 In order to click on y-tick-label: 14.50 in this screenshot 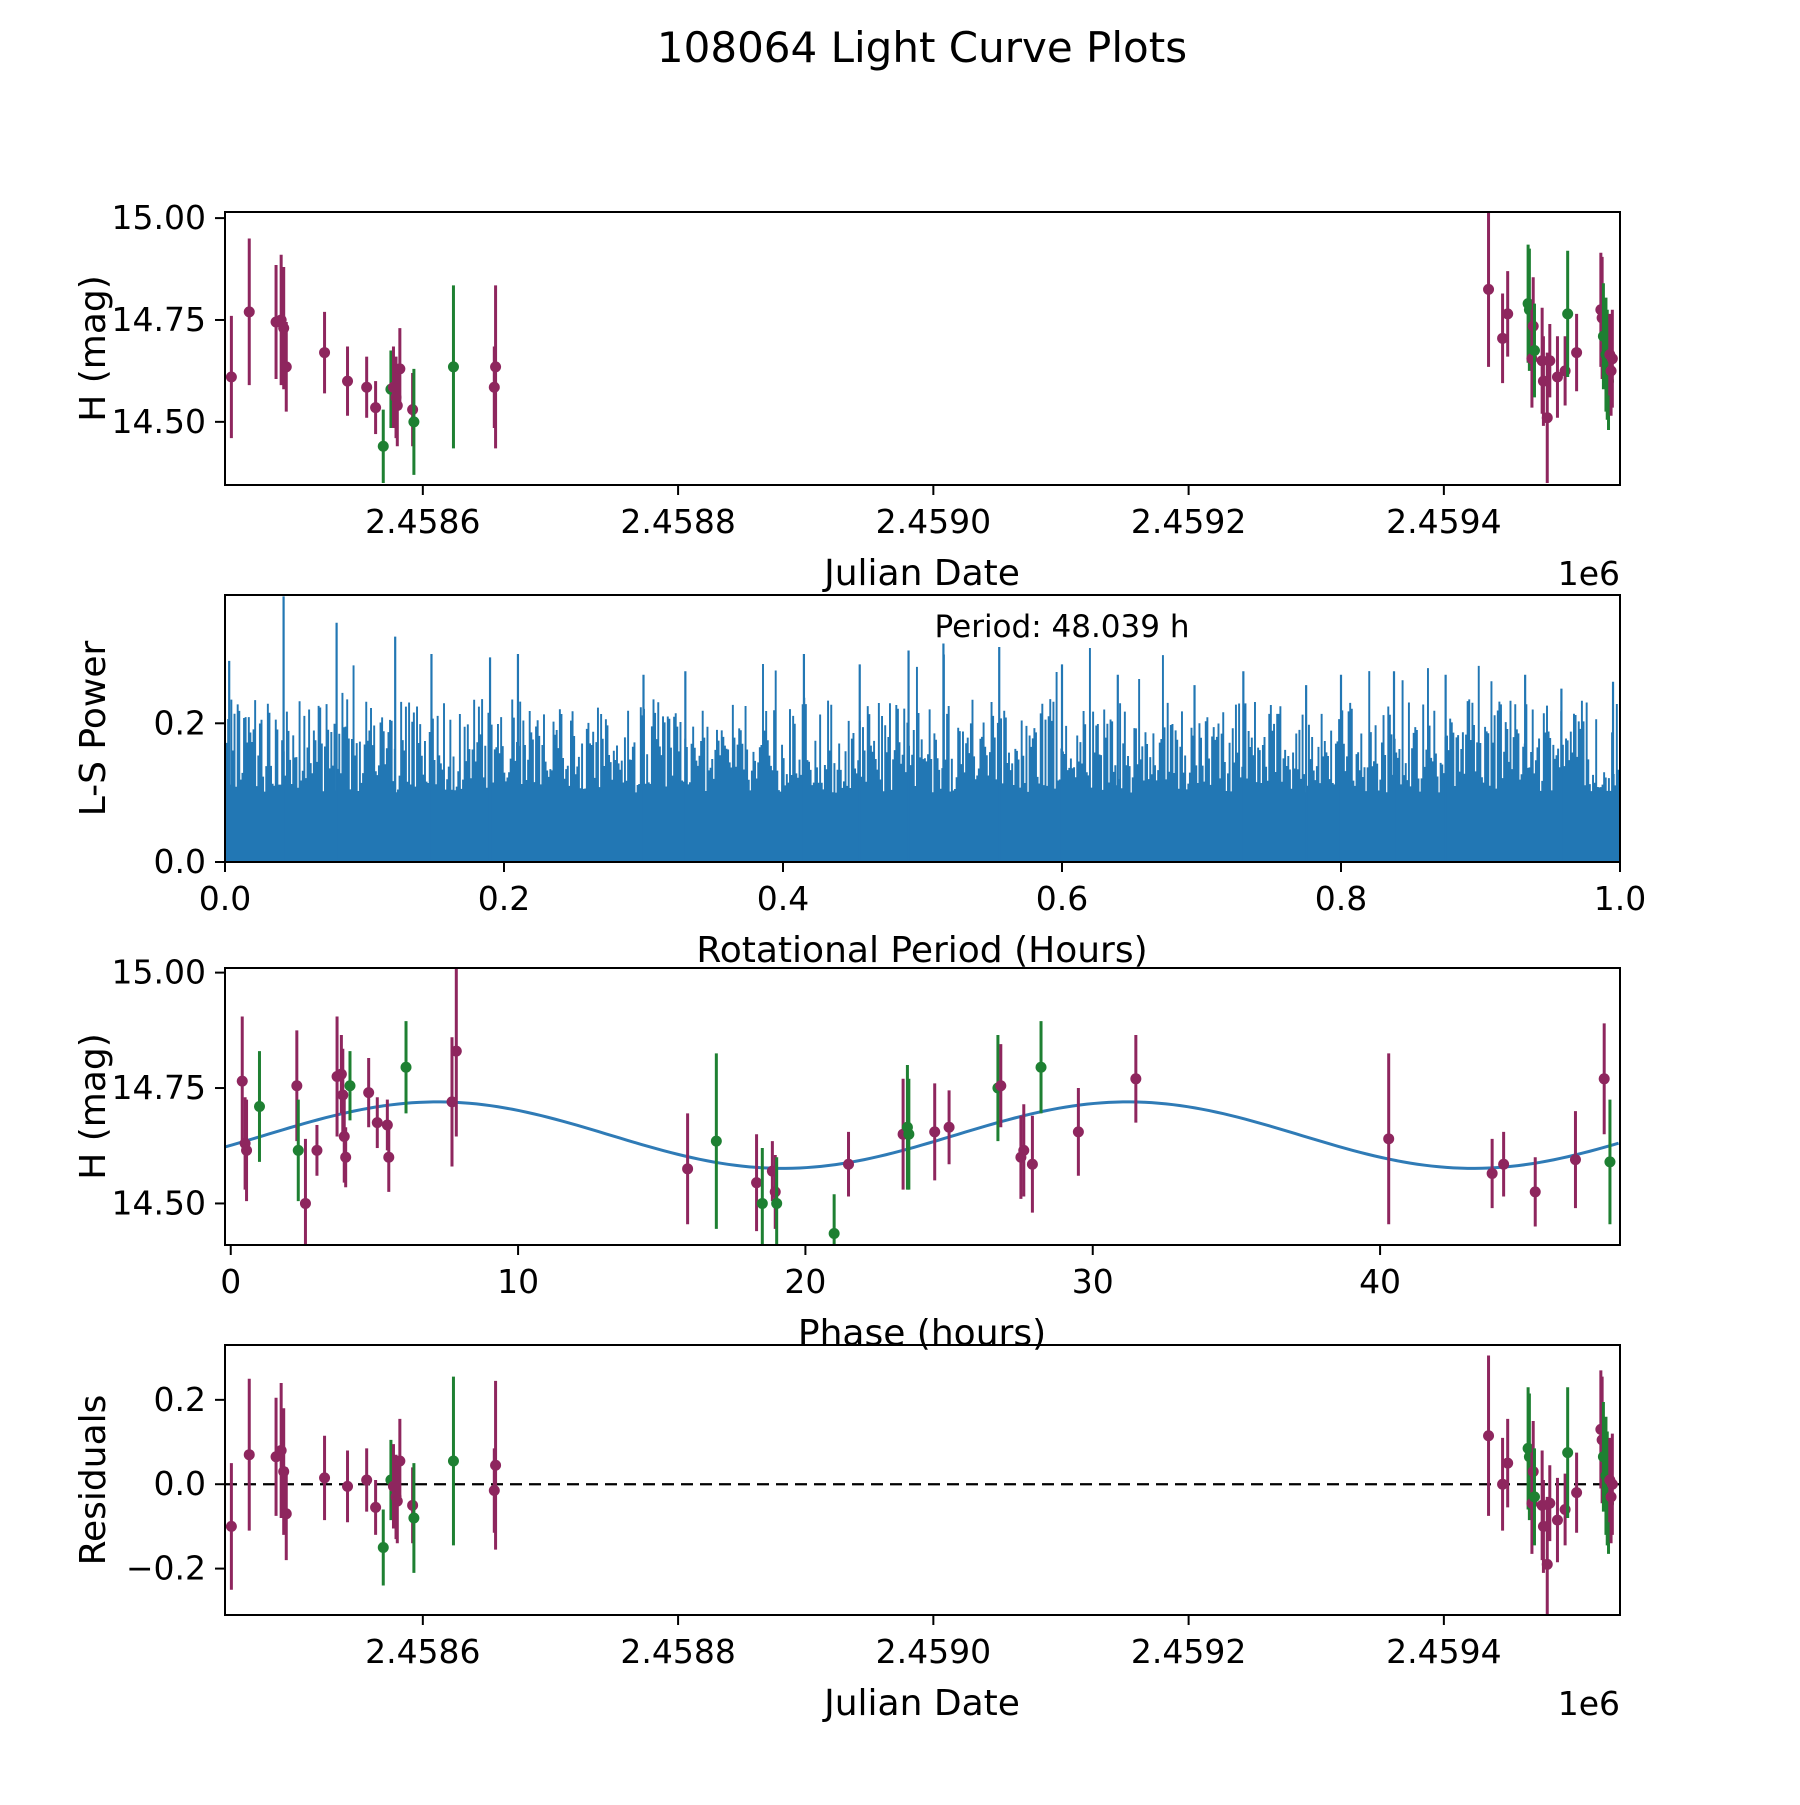, I will do `click(159, 1202)`.